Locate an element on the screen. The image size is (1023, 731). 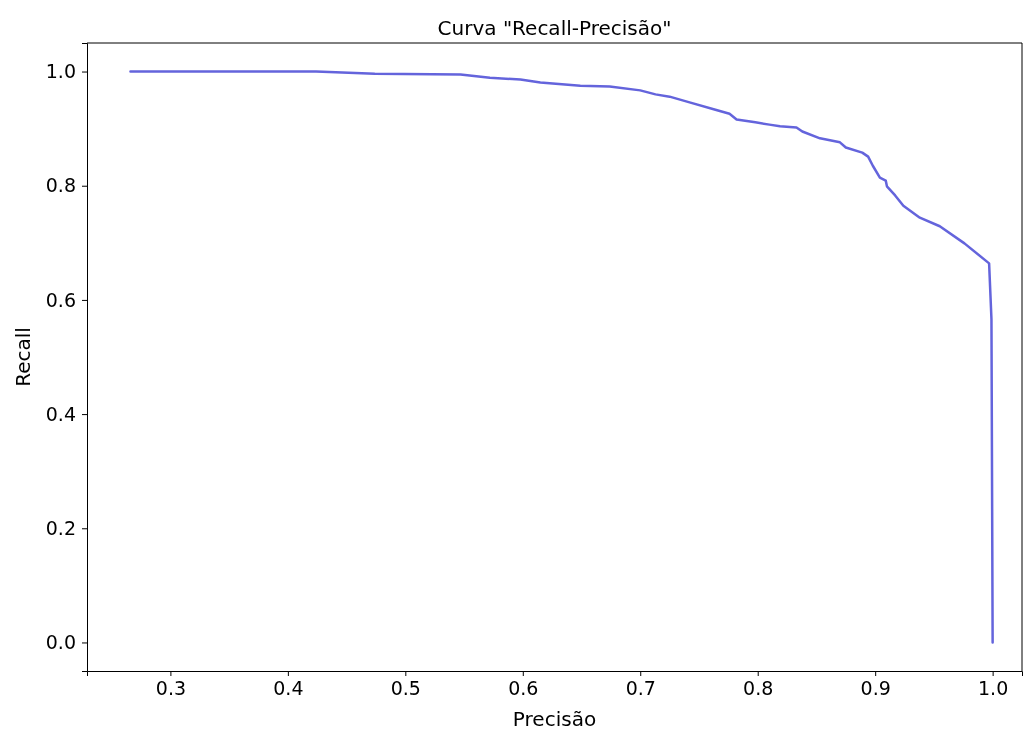
x-tick-label: 0.4 is located at coordinates (288, 688).